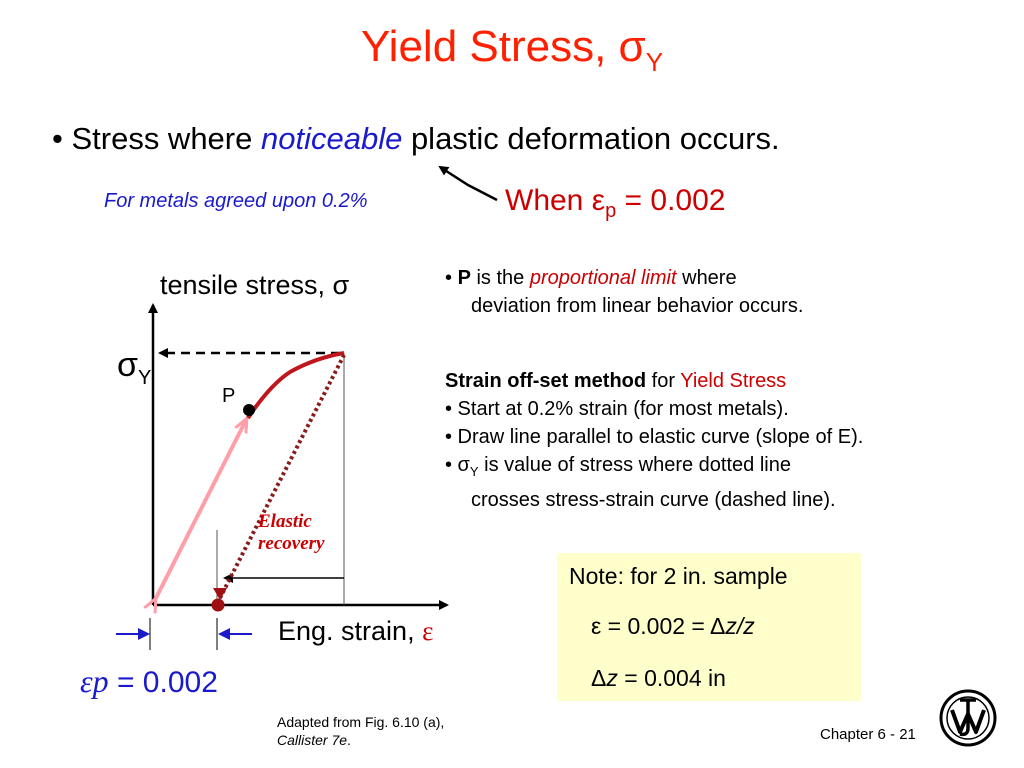  I want to click on strain-condition: When εp = 0.002, so click(615, 203).